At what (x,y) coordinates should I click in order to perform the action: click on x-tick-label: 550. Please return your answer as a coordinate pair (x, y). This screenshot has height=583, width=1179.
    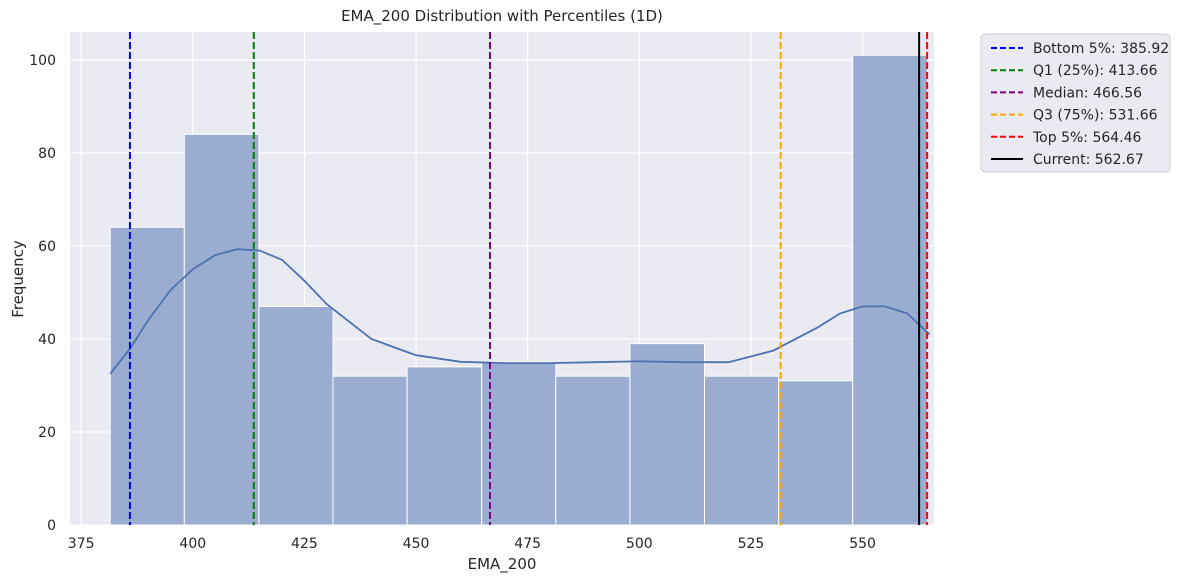
    Looking at the image, I should click on (862, 544).